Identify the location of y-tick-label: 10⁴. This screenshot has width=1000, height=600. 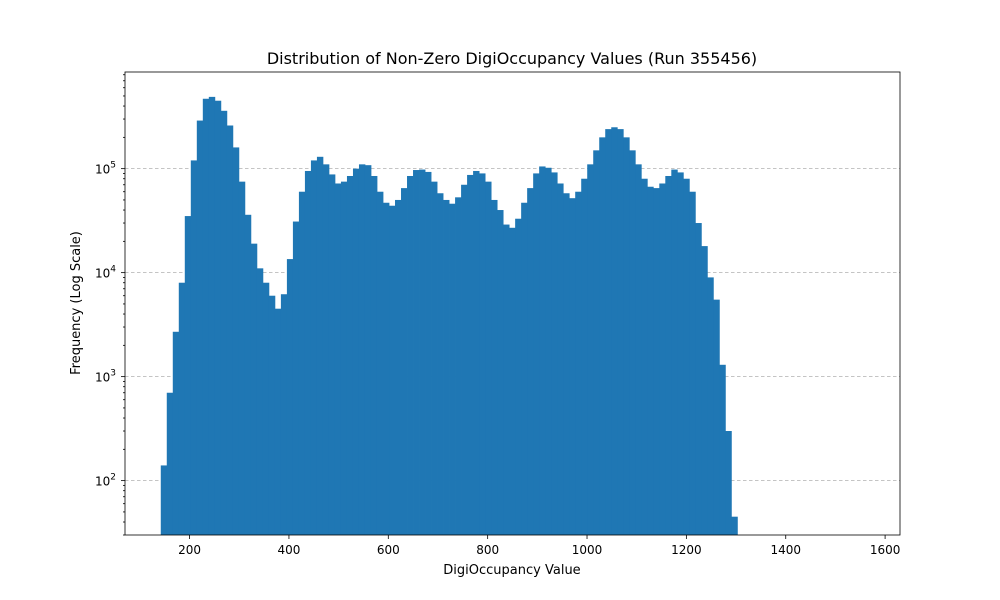
(105, 273).